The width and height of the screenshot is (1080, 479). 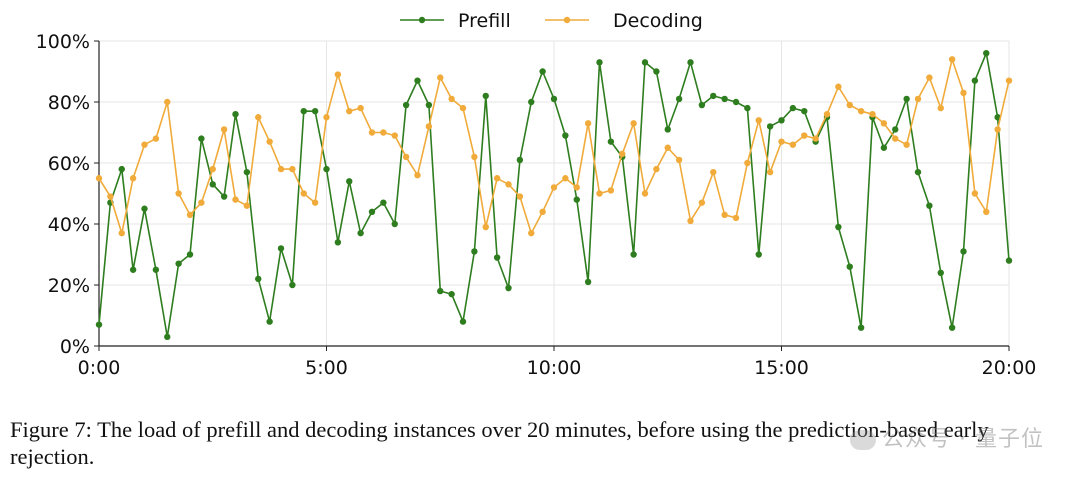 What do you see at coordinates (1009, 368) in the screenshot?
I see `x-tick-label: 20:00` at bounding box center [1009, 368].